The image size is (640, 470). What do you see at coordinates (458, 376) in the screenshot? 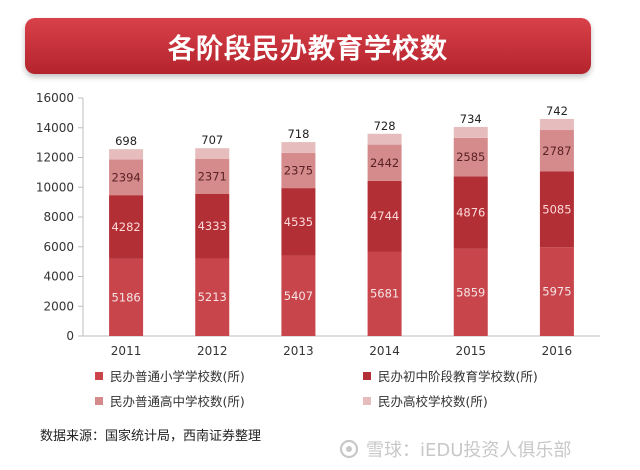
I see `legend-label: 民办初中阶段教育学校数(所)` at bounding box center [458, 376].